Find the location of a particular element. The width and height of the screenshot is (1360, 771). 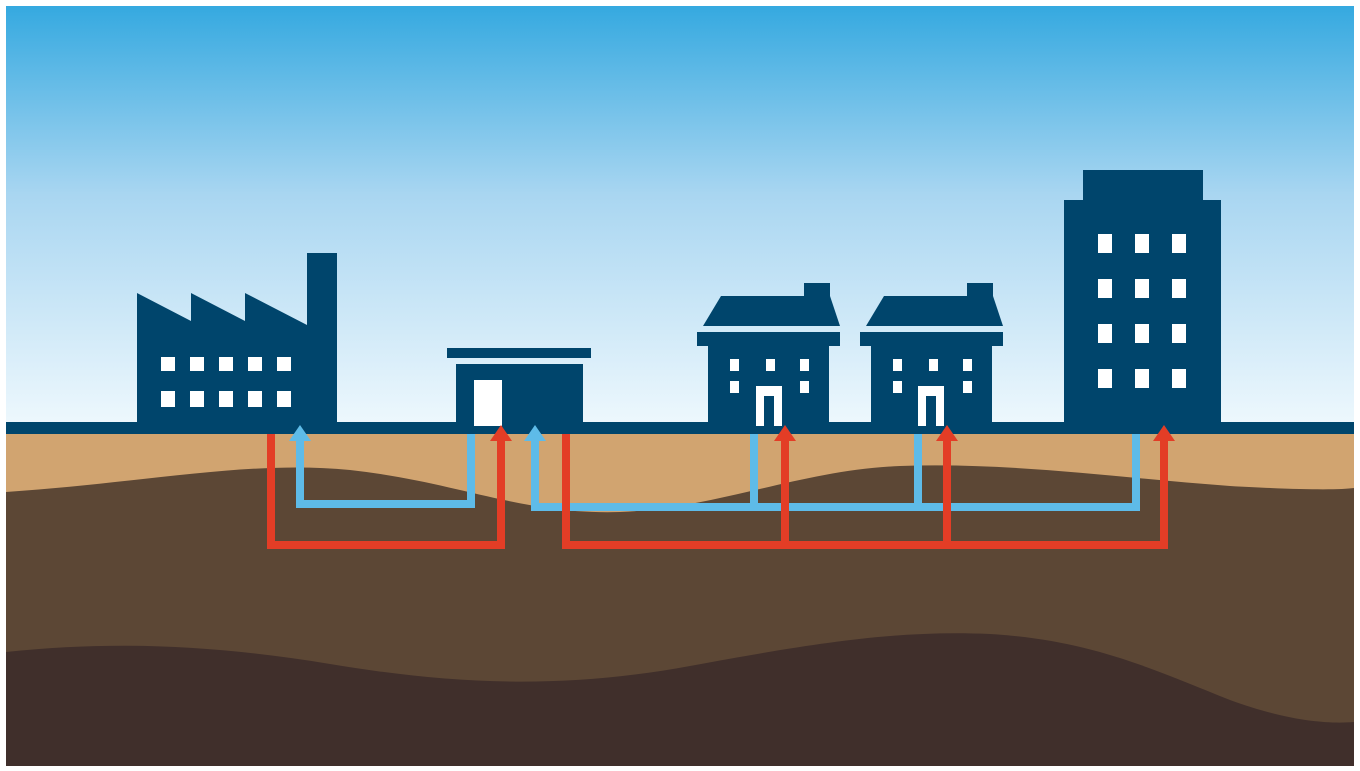

energy-station-icon is located at coordinates (519, 387).